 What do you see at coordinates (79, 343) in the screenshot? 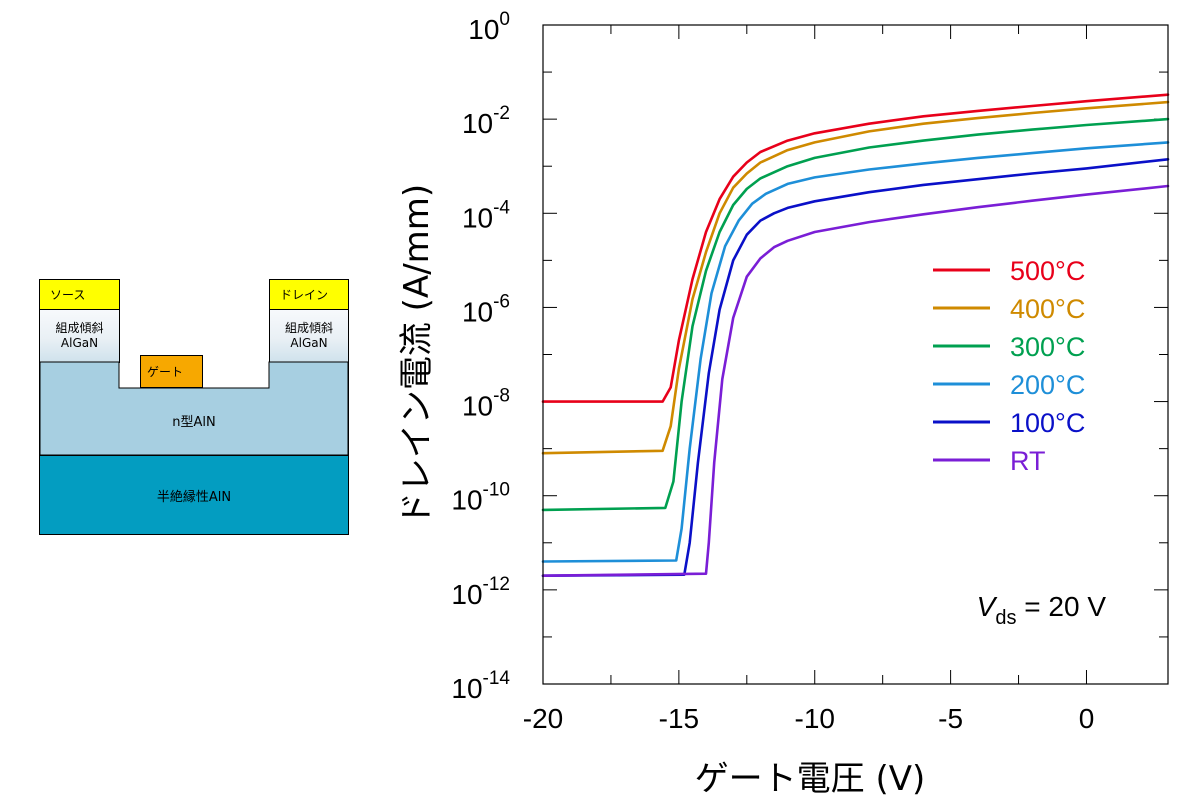
I see `source-graded-material: AlGaN` at bounding box center [79, 343].